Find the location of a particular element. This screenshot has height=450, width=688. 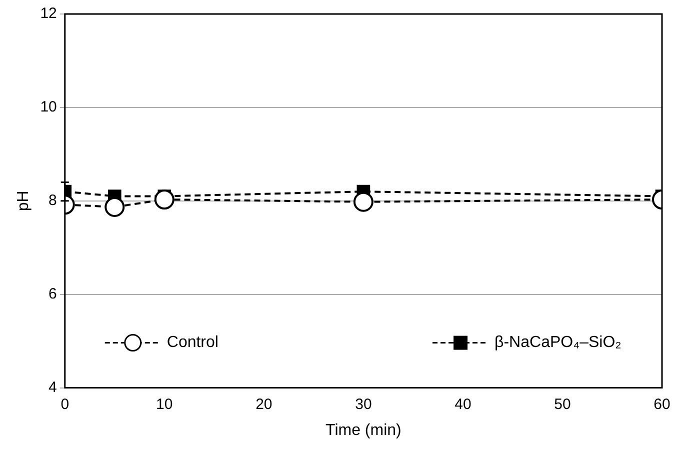

x-axis-title: Time (min) is located at coordinates (364, 430).